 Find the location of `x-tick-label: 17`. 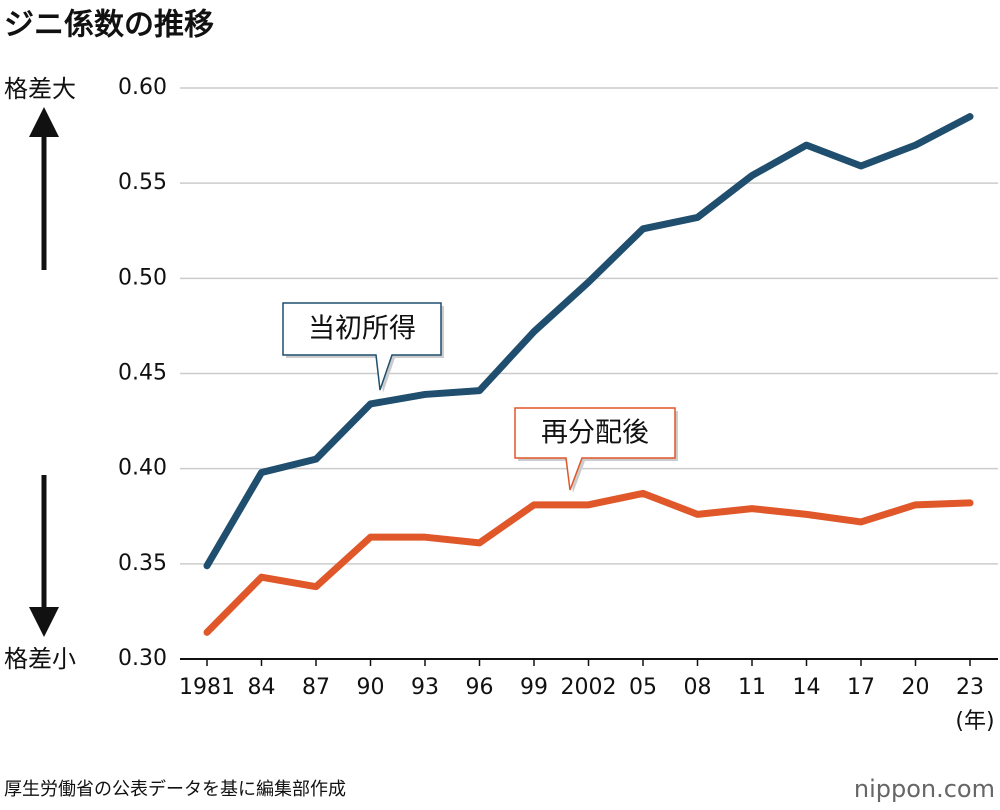

x-tick-label: 17 is located at coordinates (861, 687).